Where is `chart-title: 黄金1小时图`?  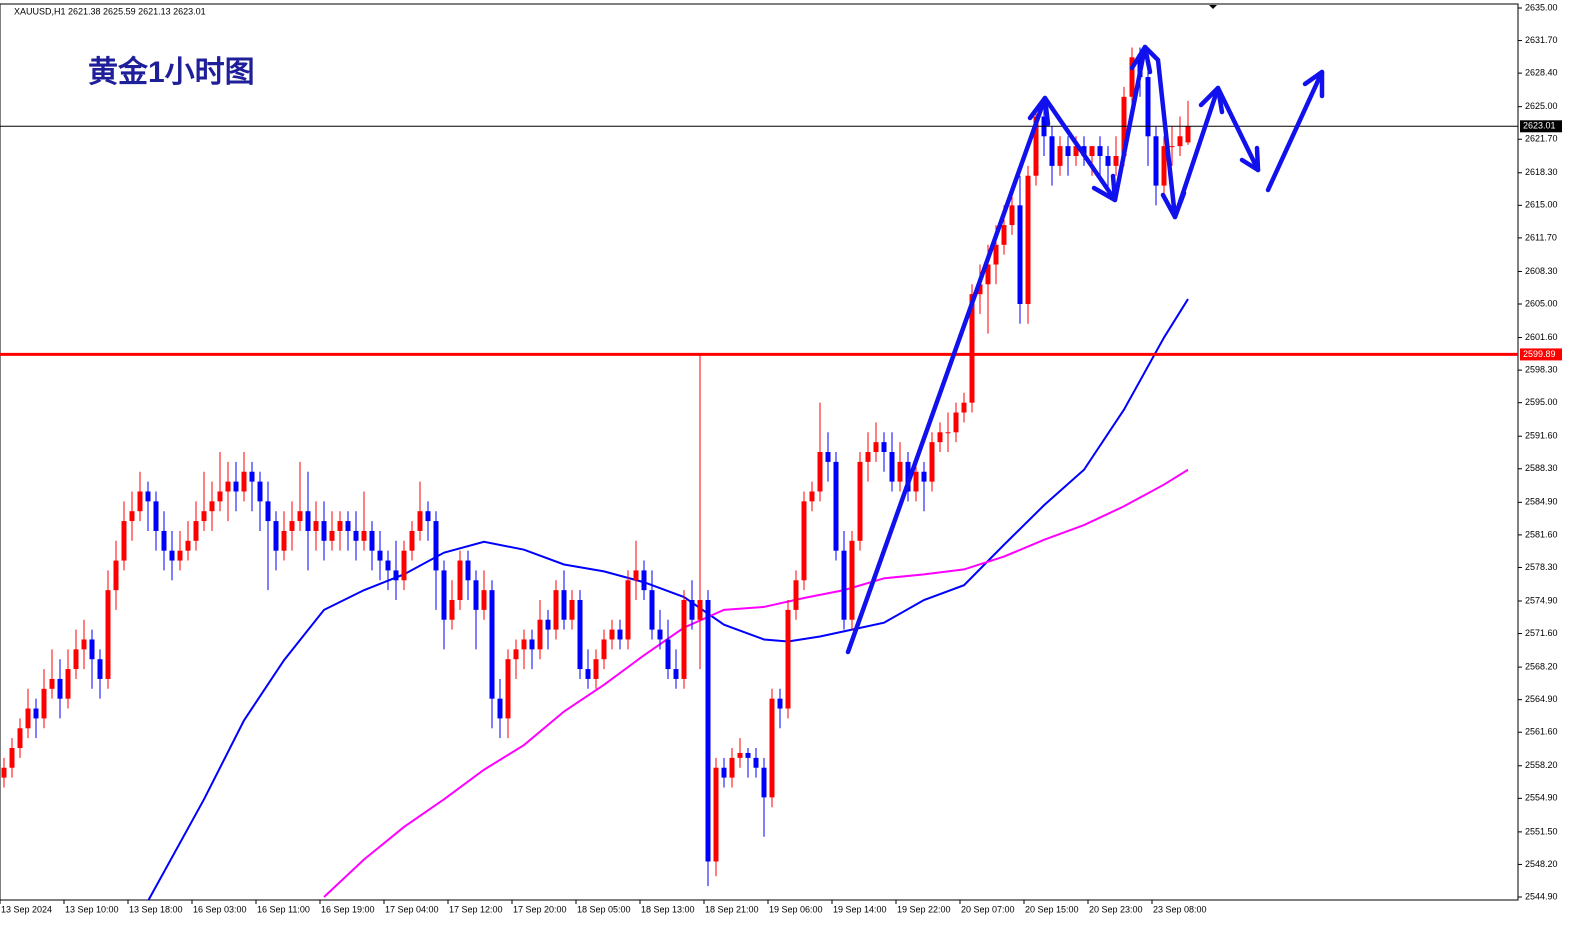
chart-title: 黄金1小时图 is located at coordinates (171, 72).